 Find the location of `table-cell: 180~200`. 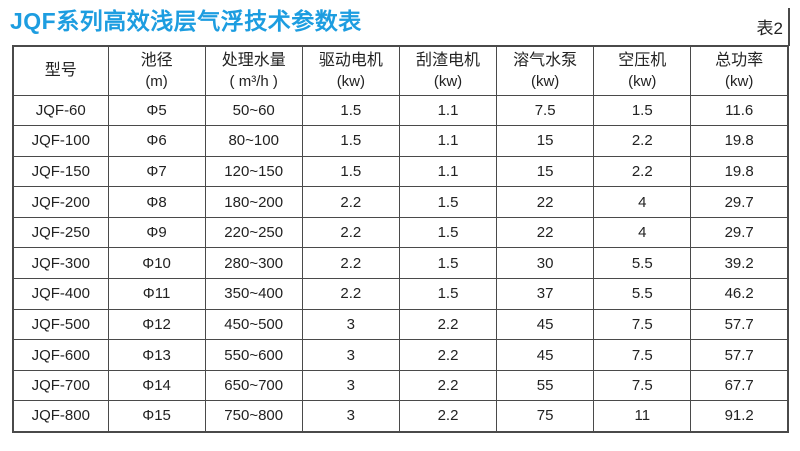

table-cell: 180~200 is located at coordinates (253, 202).